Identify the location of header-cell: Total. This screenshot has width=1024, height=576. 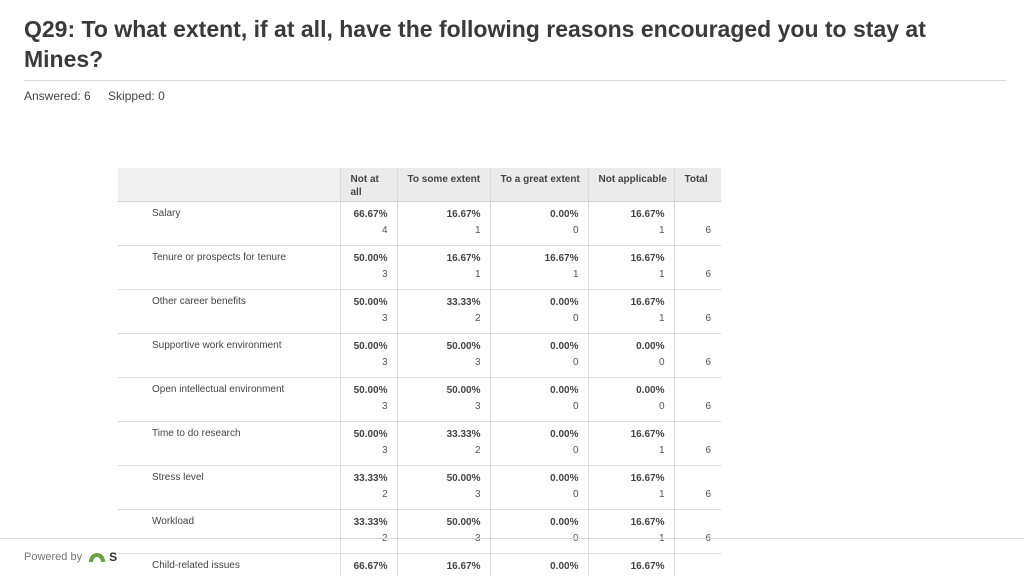
(697, 185).